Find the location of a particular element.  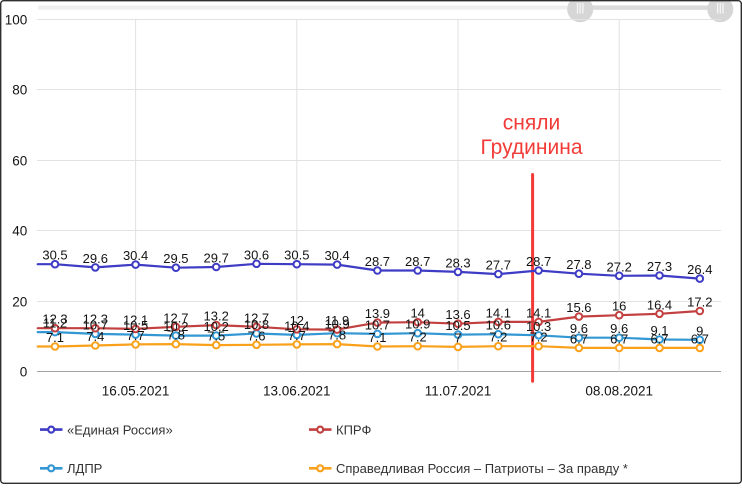

svg-text: 7.5 is located at coordinates (216, 336).